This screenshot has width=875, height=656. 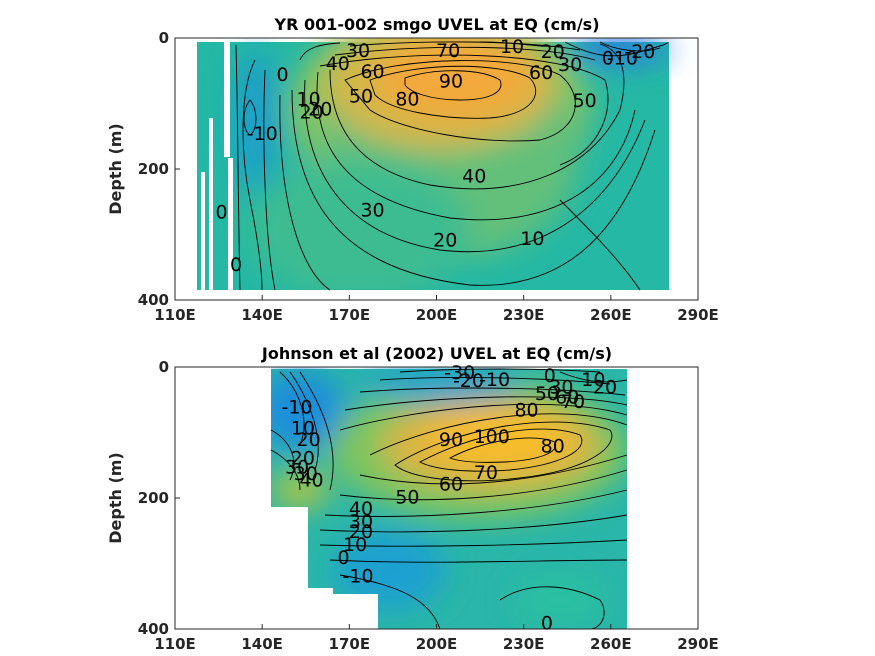 I want to click on bottom-x-tick-label: 260E, so click(x=611, y=644).